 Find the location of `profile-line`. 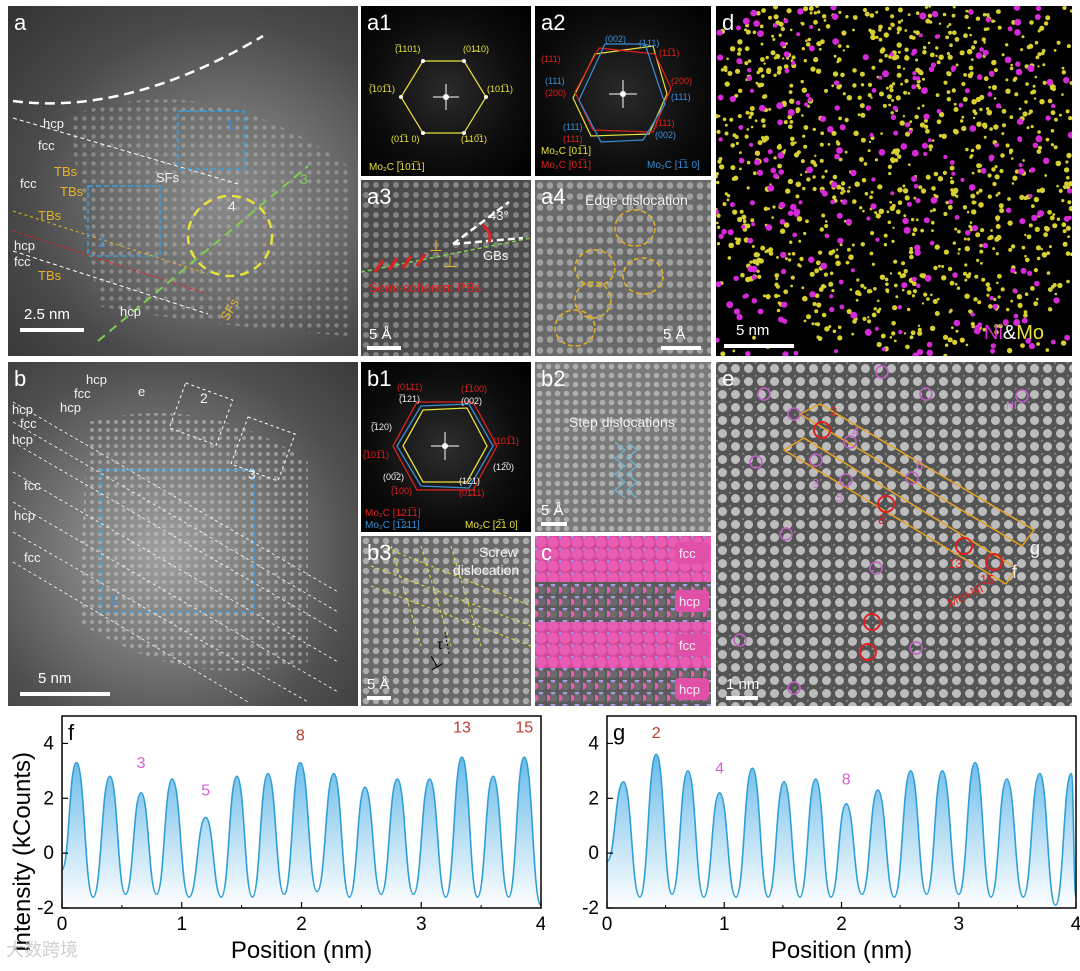

profile-line is located at coordinates (301, 831).